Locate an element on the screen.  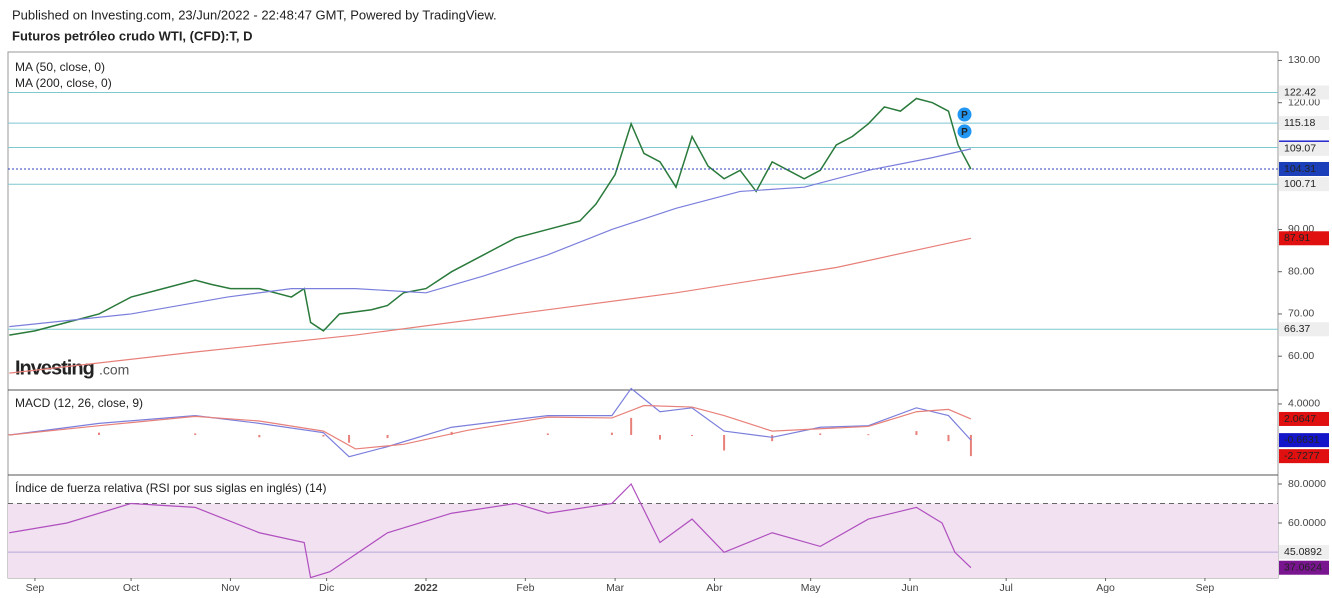
x-tick-label: May is located at coordinates (811, 588).